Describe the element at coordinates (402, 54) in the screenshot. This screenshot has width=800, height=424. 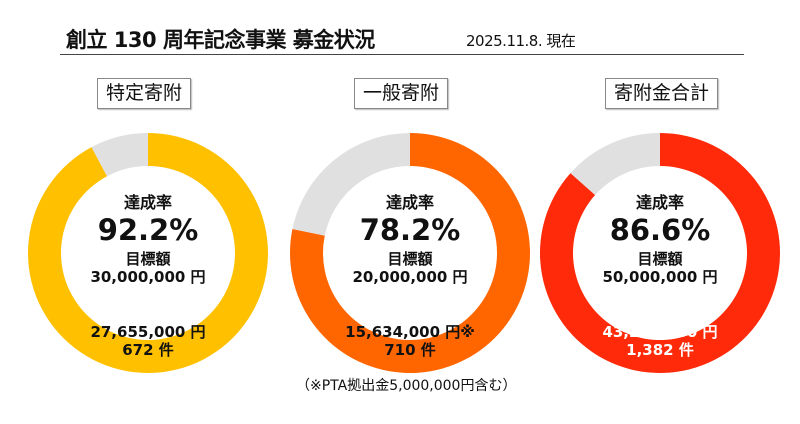
I see `title-divider` at that location.